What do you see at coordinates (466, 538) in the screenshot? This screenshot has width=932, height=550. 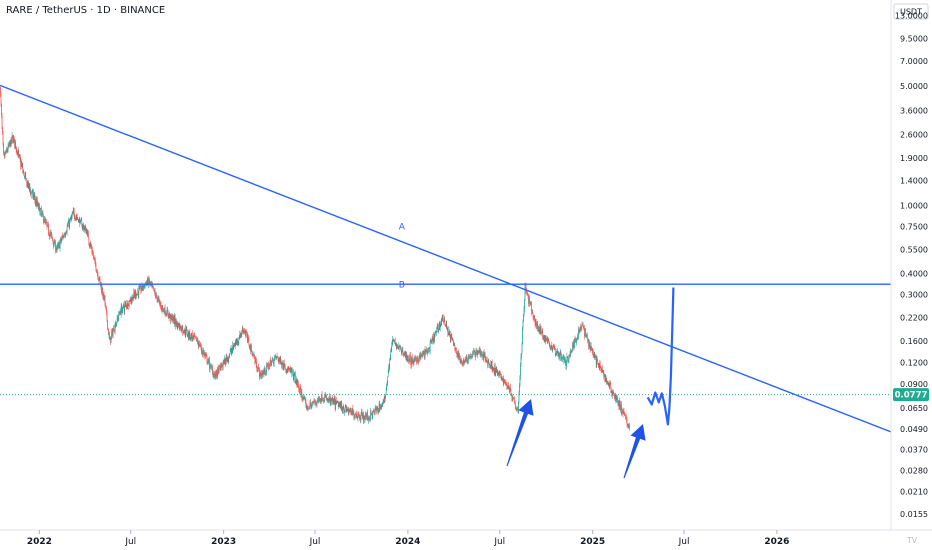 I see `x-axis: 2022 Jul 2023 Jul 2024 Jul 2025 Jul 2026` at bounding box center [466, 538].